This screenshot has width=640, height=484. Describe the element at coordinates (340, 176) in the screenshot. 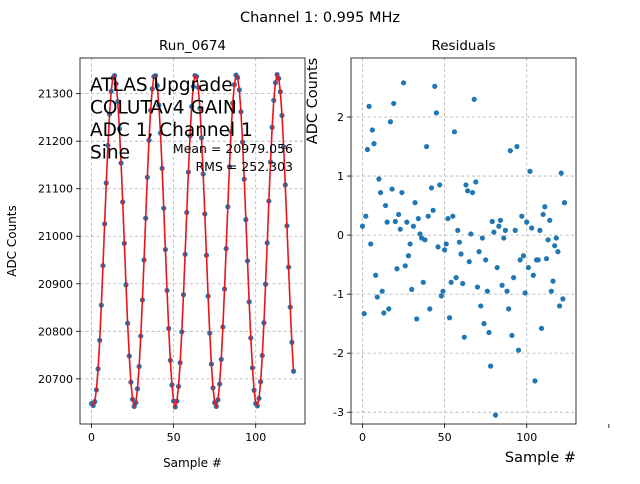

I see `y-tick-label: 1` at that location.